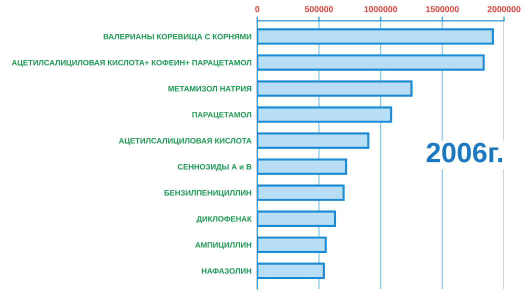 The image size is (525, 298). What do you see at coordinates (504, 9) in the screenshot?
I see `x-tick-label: 2000000` at bounding box center [504, 9].